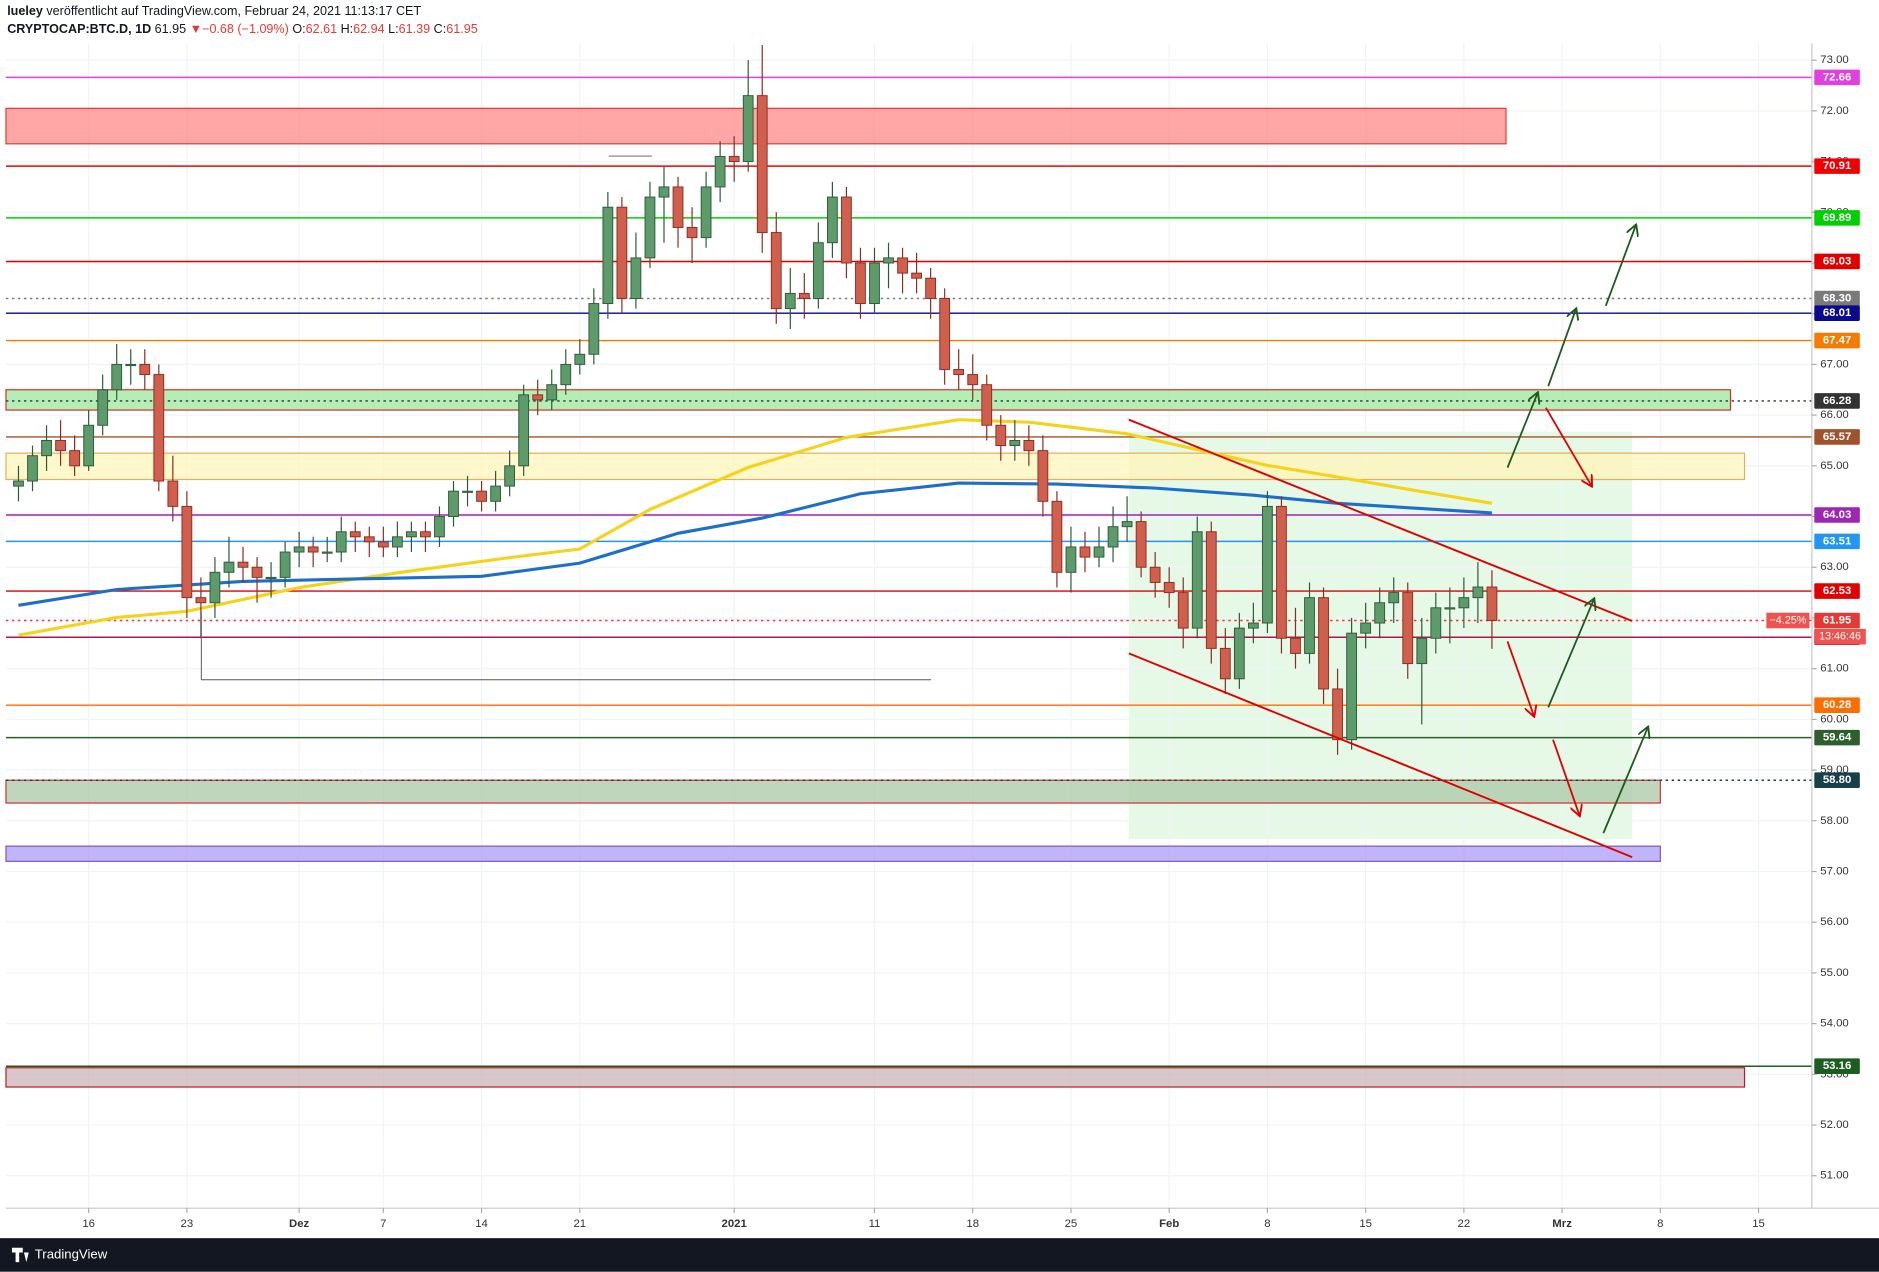  I want to click on footer-brand: TradingView, so click(71, 1253).